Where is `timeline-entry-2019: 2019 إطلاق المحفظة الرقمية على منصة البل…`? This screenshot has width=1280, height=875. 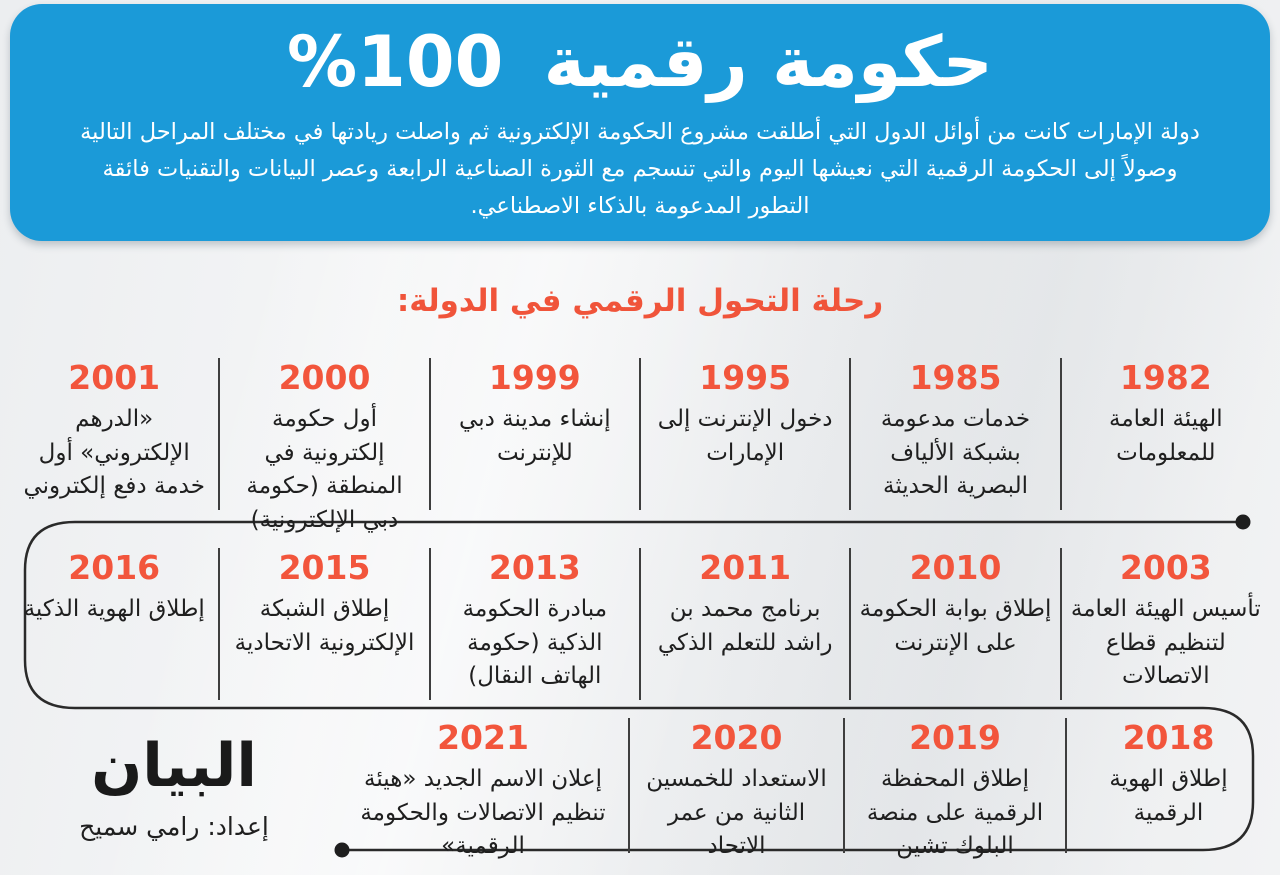 timeline-entry-2019: 2019 إطلاق المحفظة الرقمية على منصة البل… is located at coordinates (954, 788).